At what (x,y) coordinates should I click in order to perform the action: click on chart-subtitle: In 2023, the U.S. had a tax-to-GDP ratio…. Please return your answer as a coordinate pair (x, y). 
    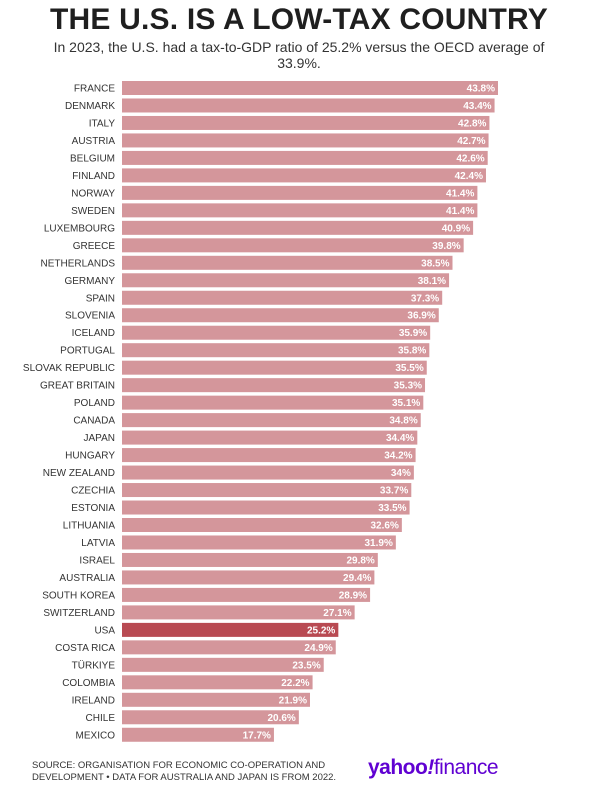
    Looking at the image, I should click on (299, 55).